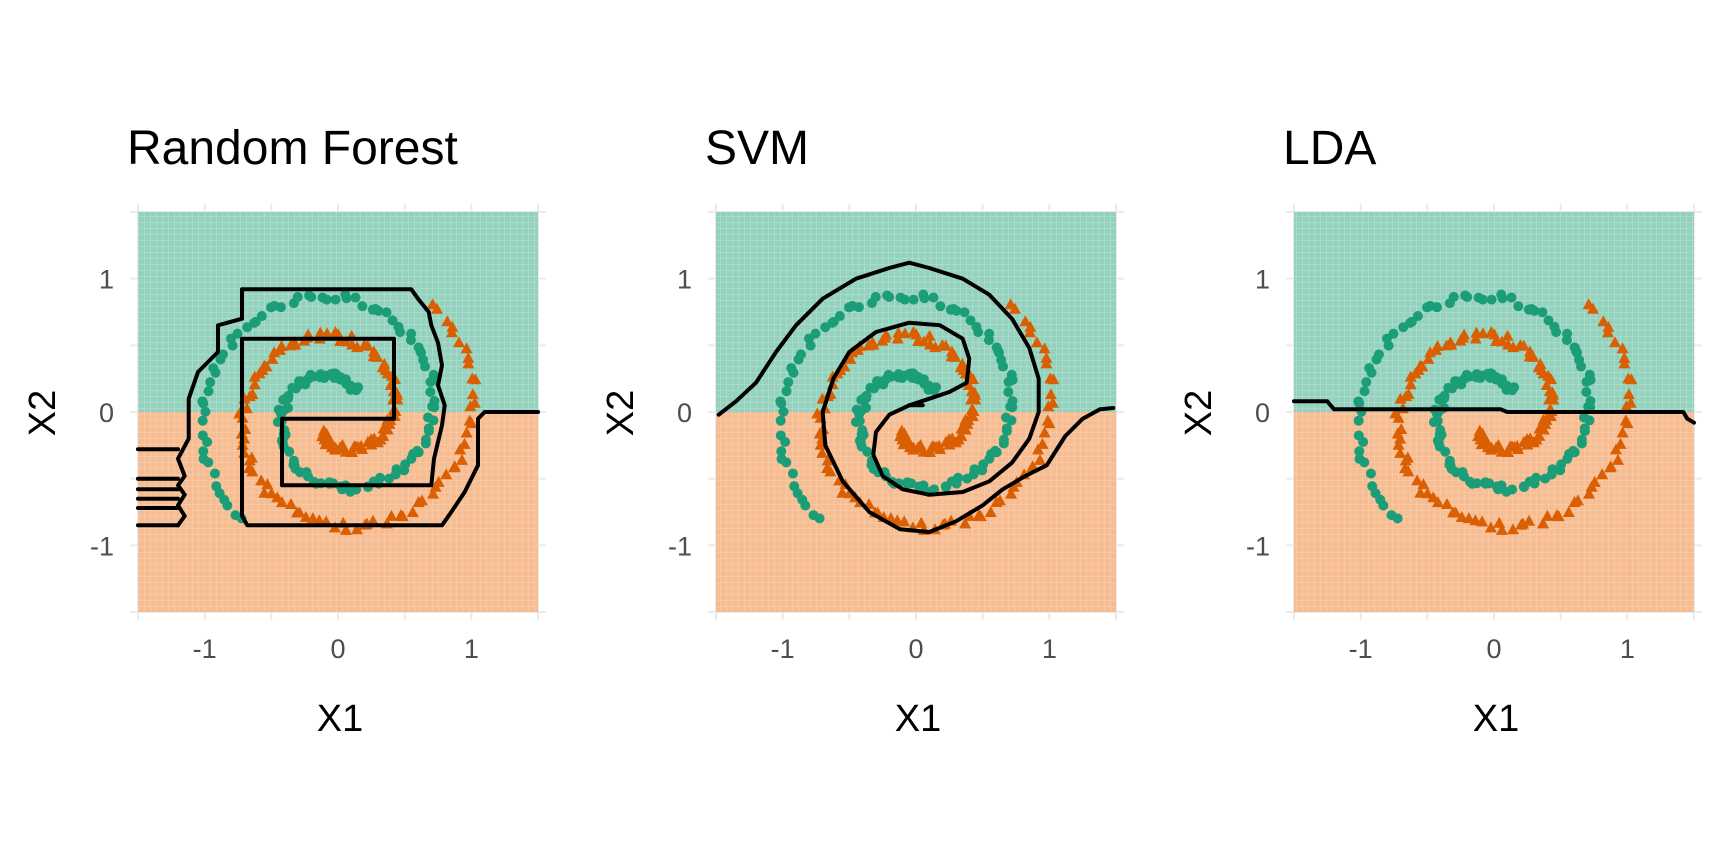 The height and width of the screenshot is (864, 1728). What do you see at coordinates (916, 397) in the screenshot?
I see `boundary-segment` at bounding box center [916, 397].